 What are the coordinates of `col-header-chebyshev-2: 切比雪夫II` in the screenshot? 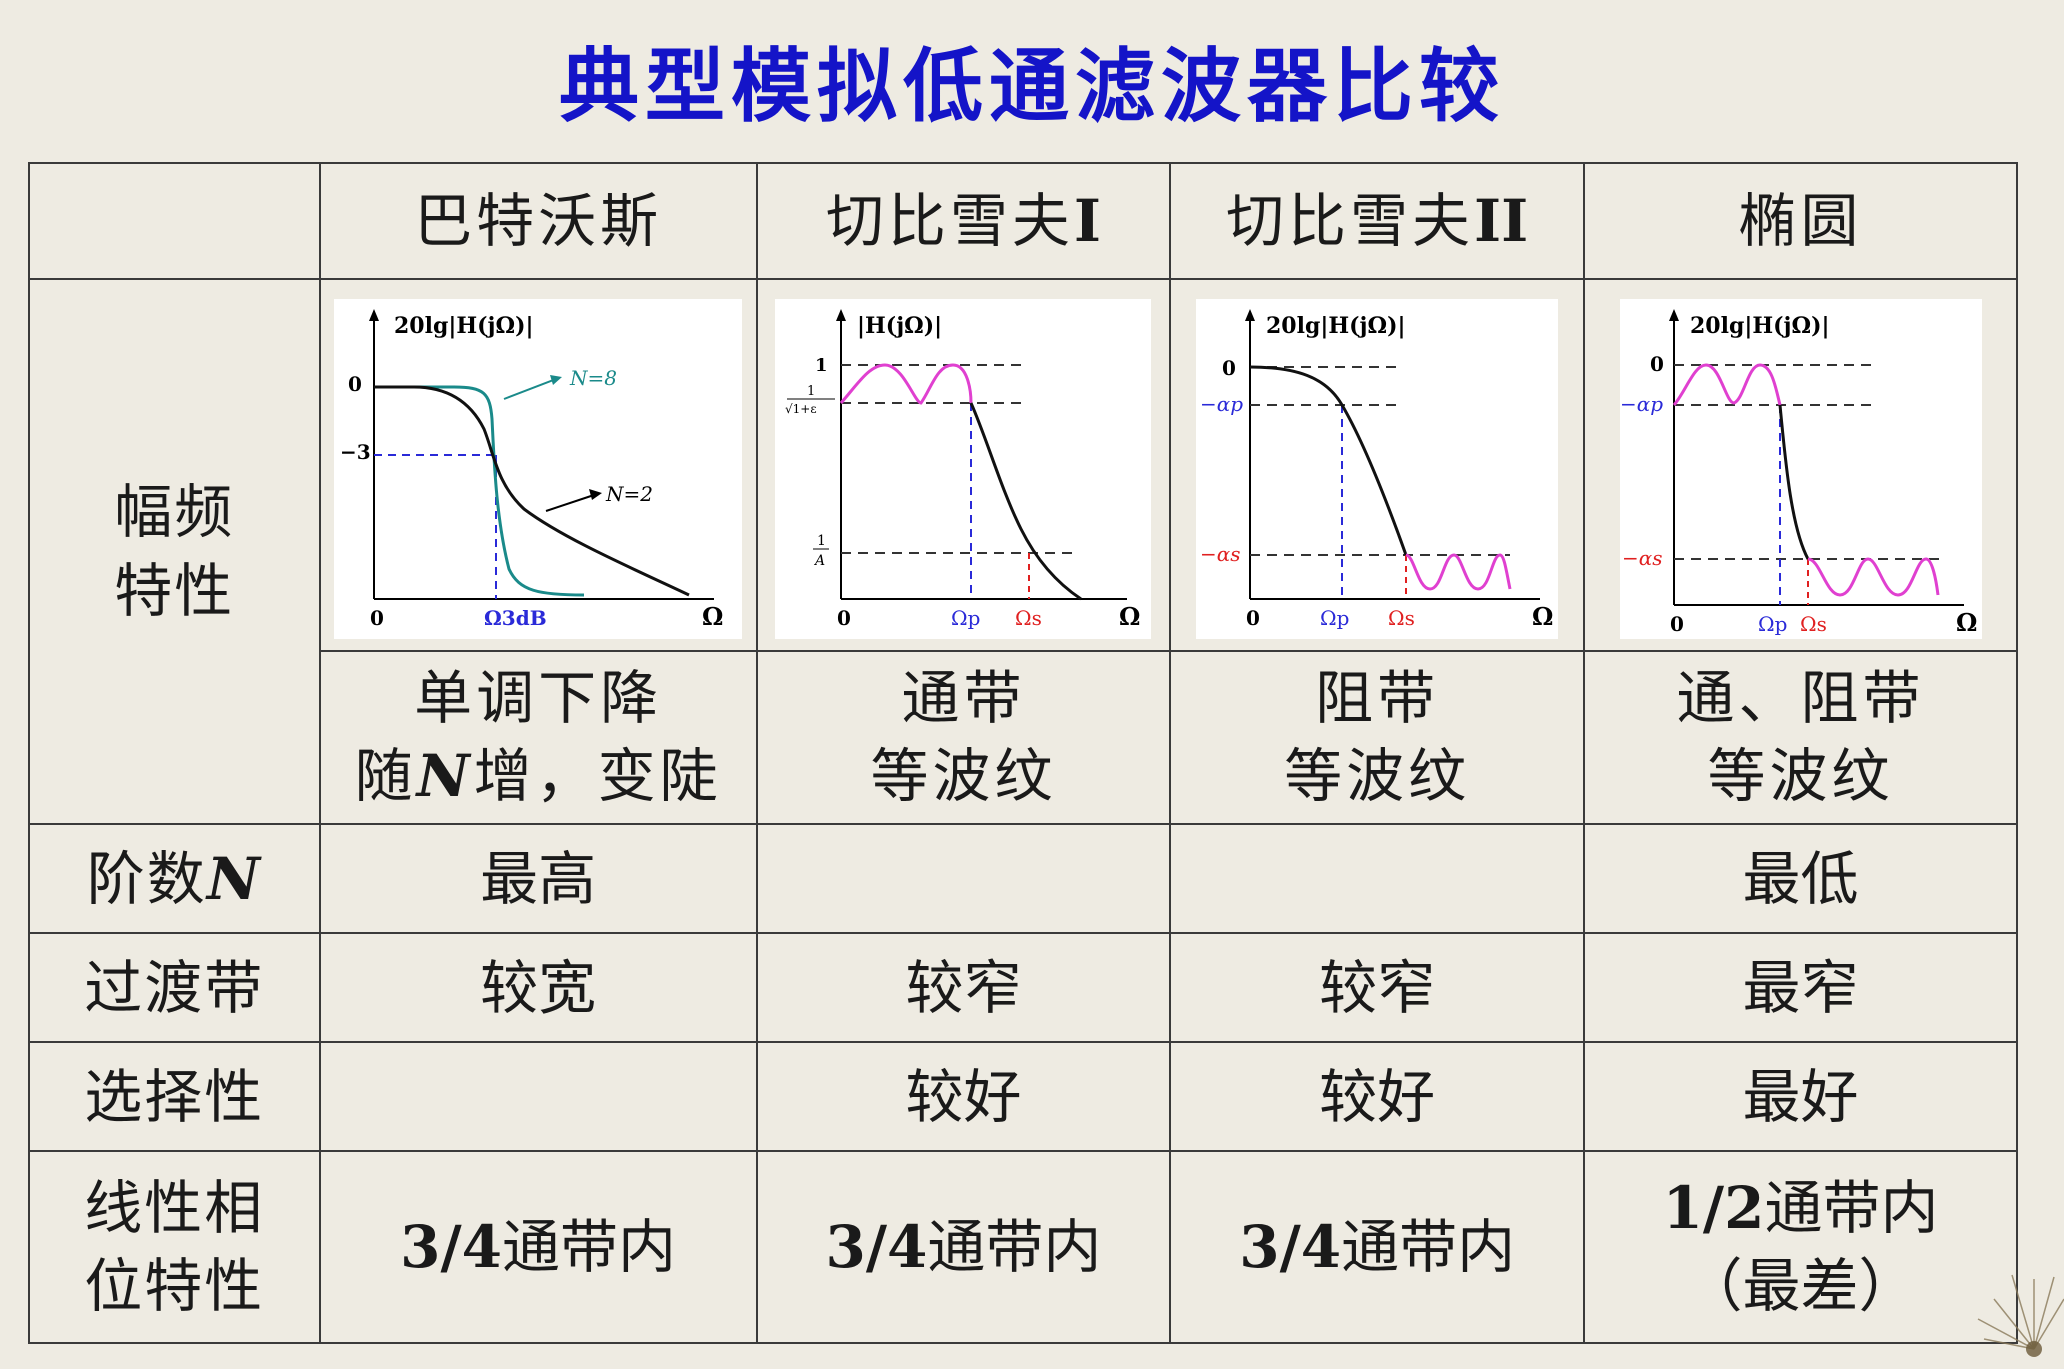 It's located at (1377, 221).